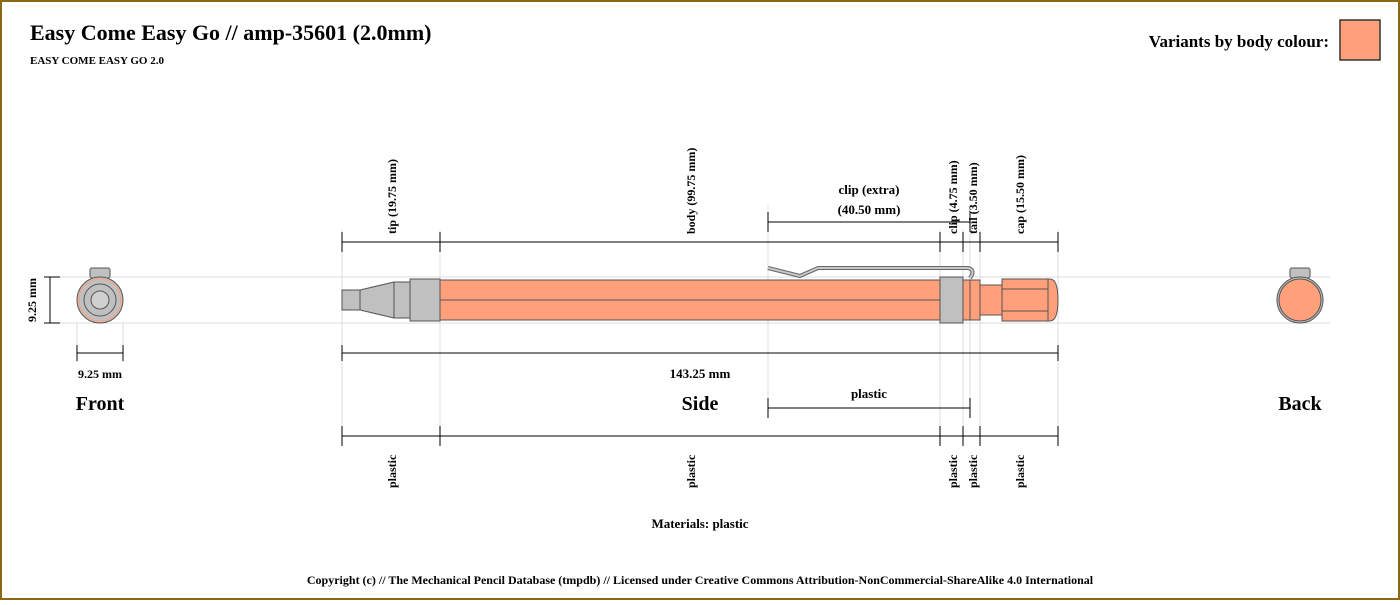 This screenshot has height=605, width=1400. Describe the element at coordinates (700, 373) in the screenshot. I see `total-length-label: 143.25 mm` at that location.